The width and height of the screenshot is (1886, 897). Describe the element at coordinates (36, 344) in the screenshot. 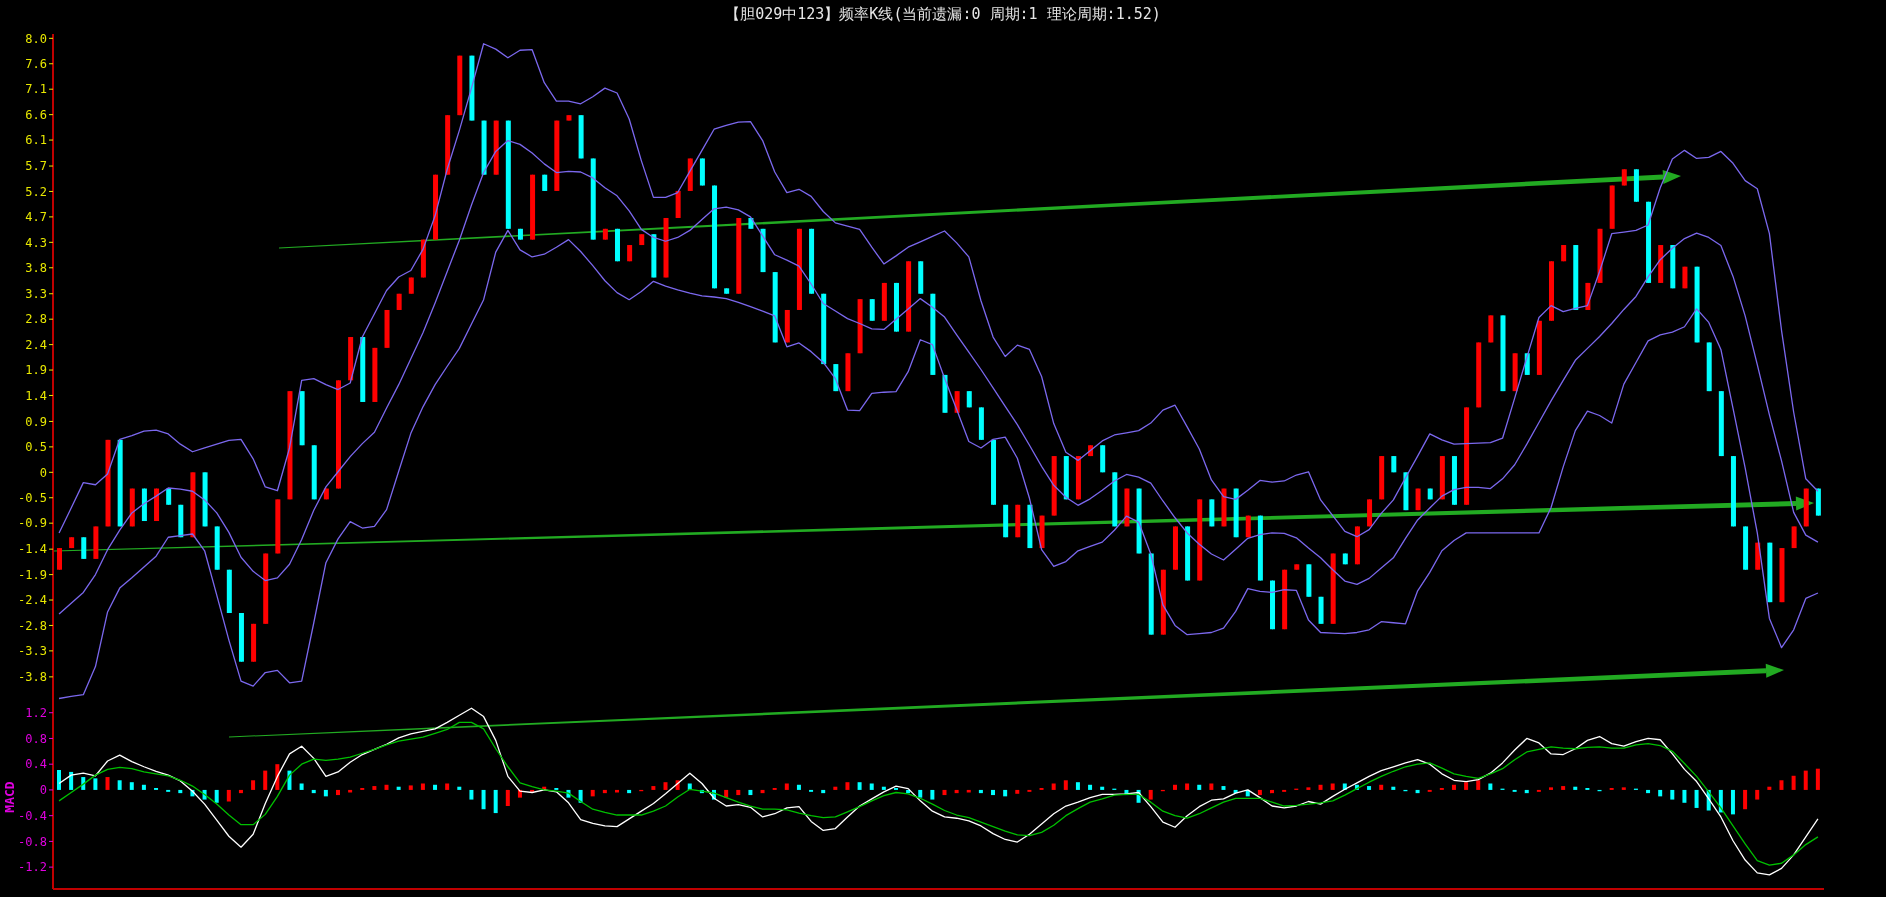

I see `y-tick-label: 2.4` at that location.